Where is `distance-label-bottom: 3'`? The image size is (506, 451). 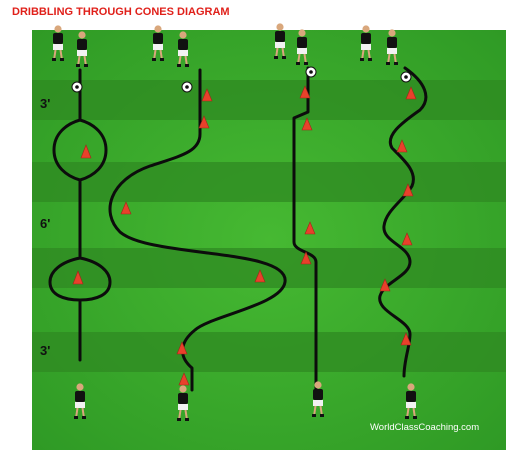 distance-label-bottom: 3' is located at coordinates (45, 350).